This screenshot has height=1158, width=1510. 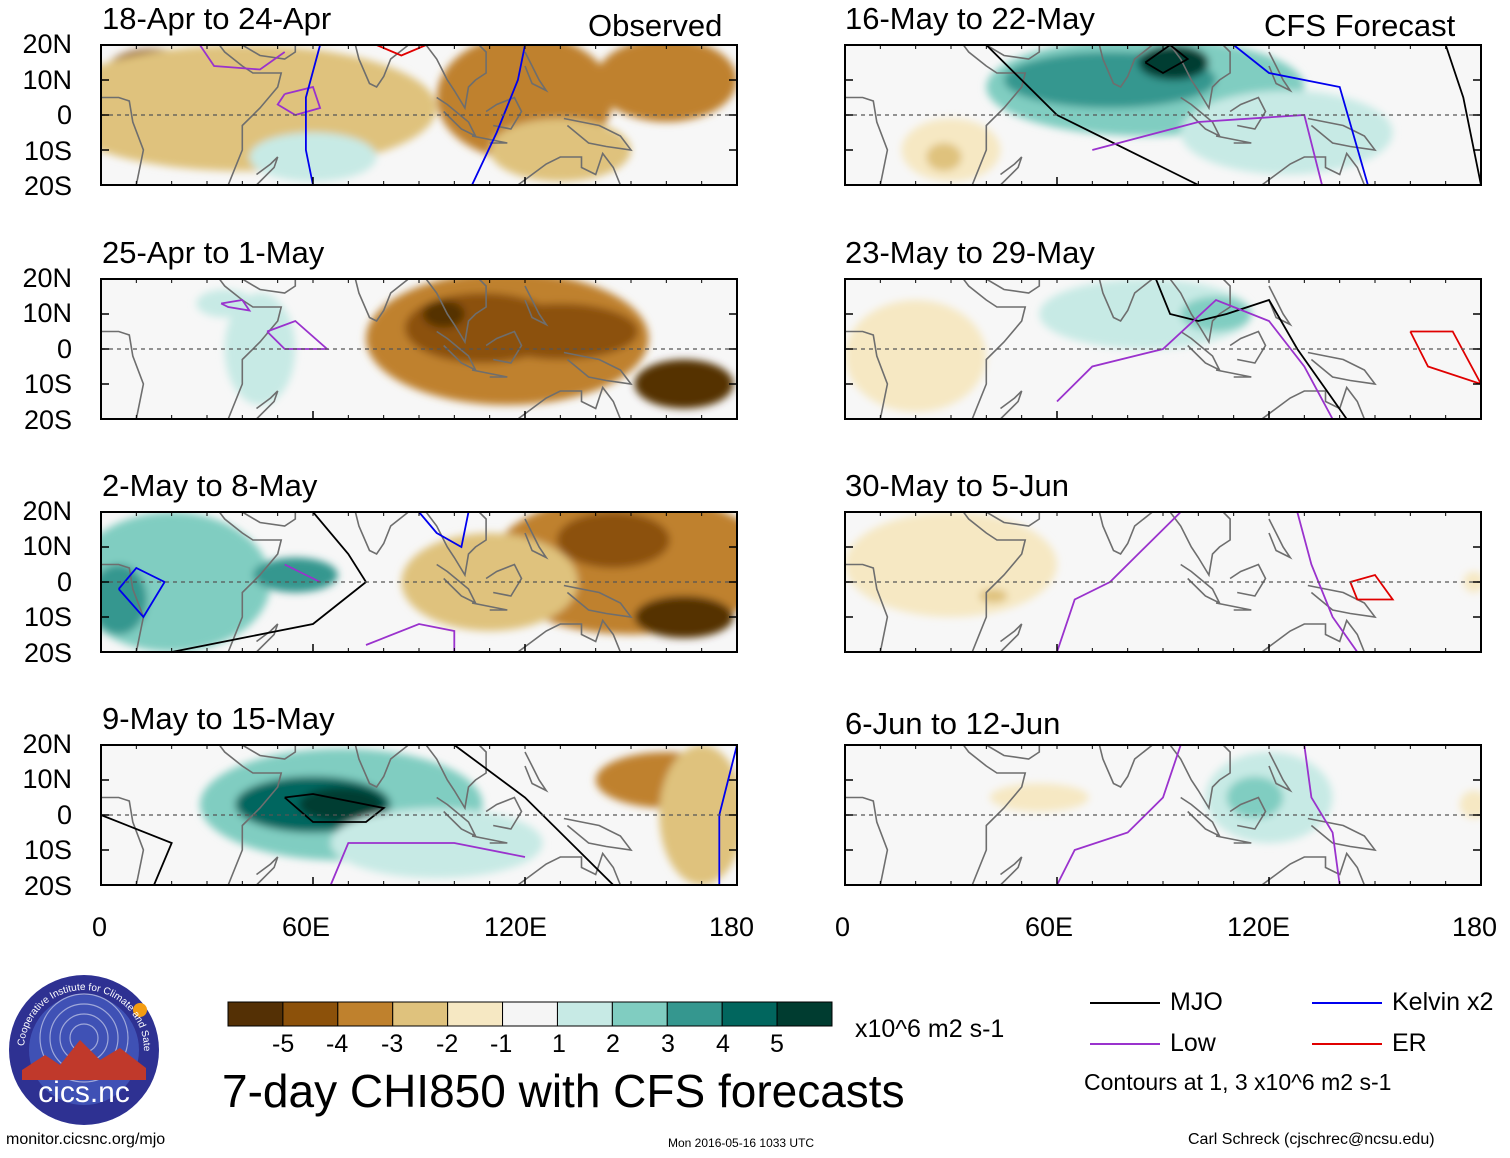 I want to click on contour-note: Contours at 1, 3 x10^6 m2 s-1, so click(x=1238, y=1082).